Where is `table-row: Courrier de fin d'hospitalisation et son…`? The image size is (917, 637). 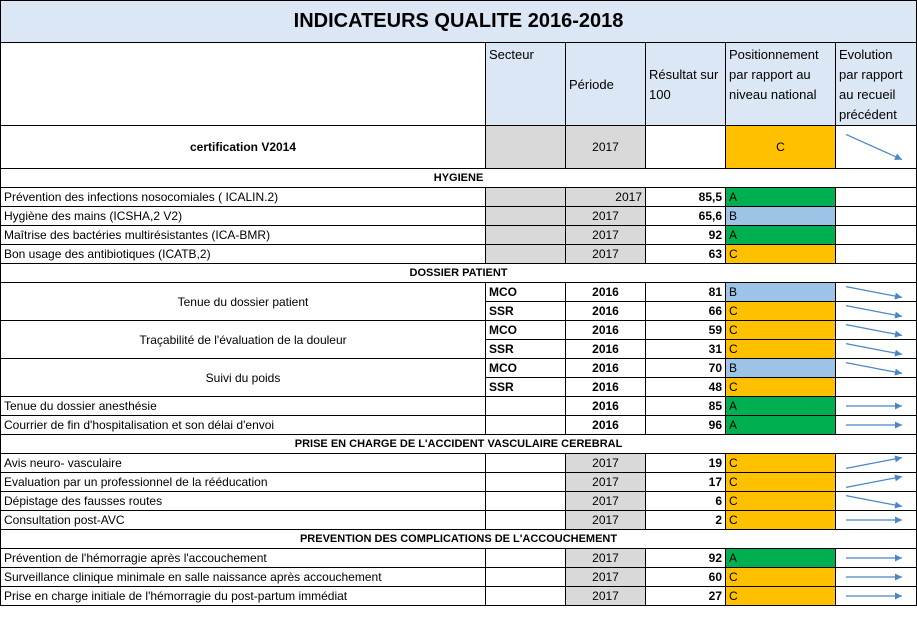 table-row: Courrier de fin d'hospitalisation et son… is located at coordinates (458, 425).